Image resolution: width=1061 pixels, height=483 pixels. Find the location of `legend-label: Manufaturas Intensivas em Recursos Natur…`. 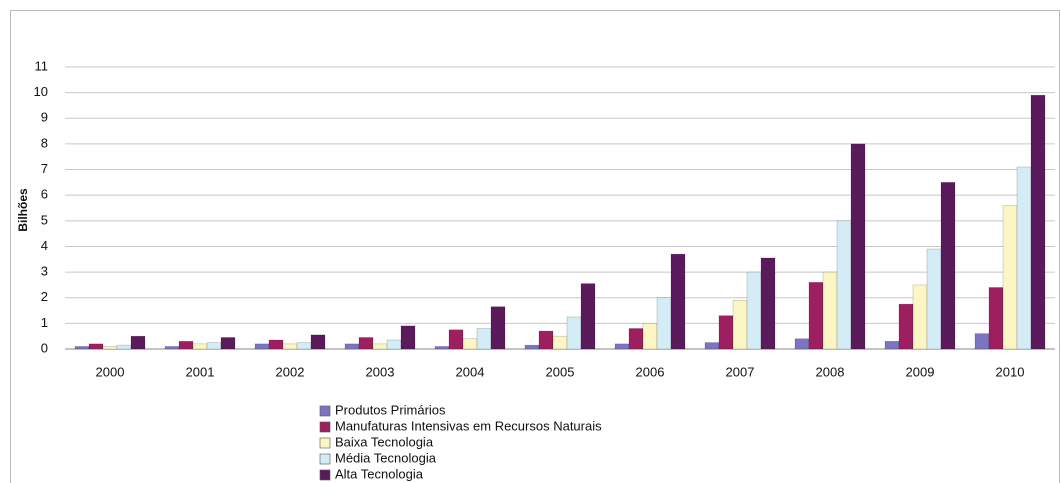

legend-label: Manufaturas Intensivas em Recursos Natur… is located at coordinates (468, 425).